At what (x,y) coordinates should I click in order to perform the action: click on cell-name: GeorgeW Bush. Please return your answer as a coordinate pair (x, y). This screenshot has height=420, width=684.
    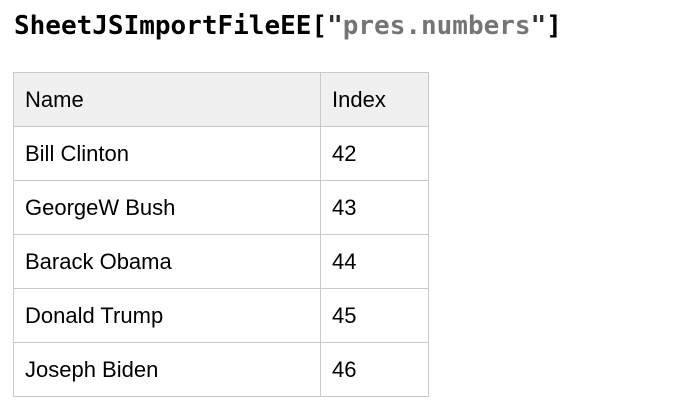
    Looking at the image, I should click on (167, 207).